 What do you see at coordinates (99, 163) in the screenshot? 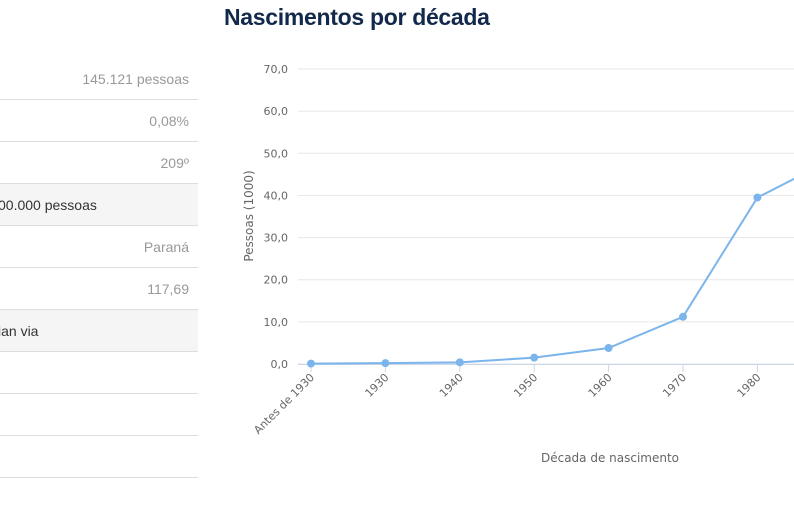
I see `stat-row: 209º` at bounding box center [99, 163].